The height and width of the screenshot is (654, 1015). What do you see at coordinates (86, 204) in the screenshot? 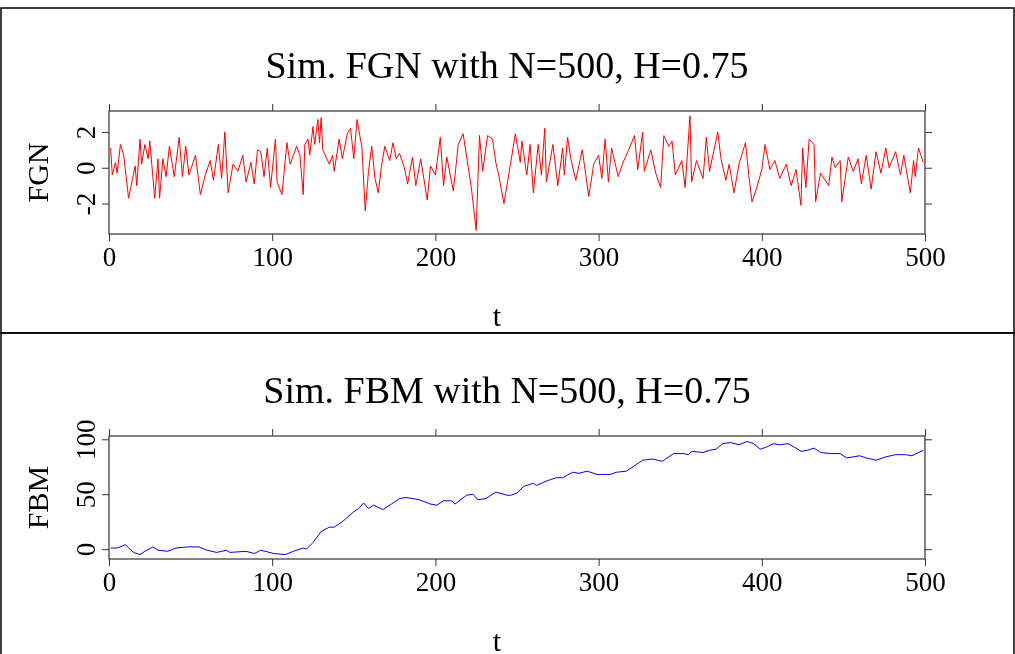
I see `y-tick-label: -2` at bounding box center [86, 204].